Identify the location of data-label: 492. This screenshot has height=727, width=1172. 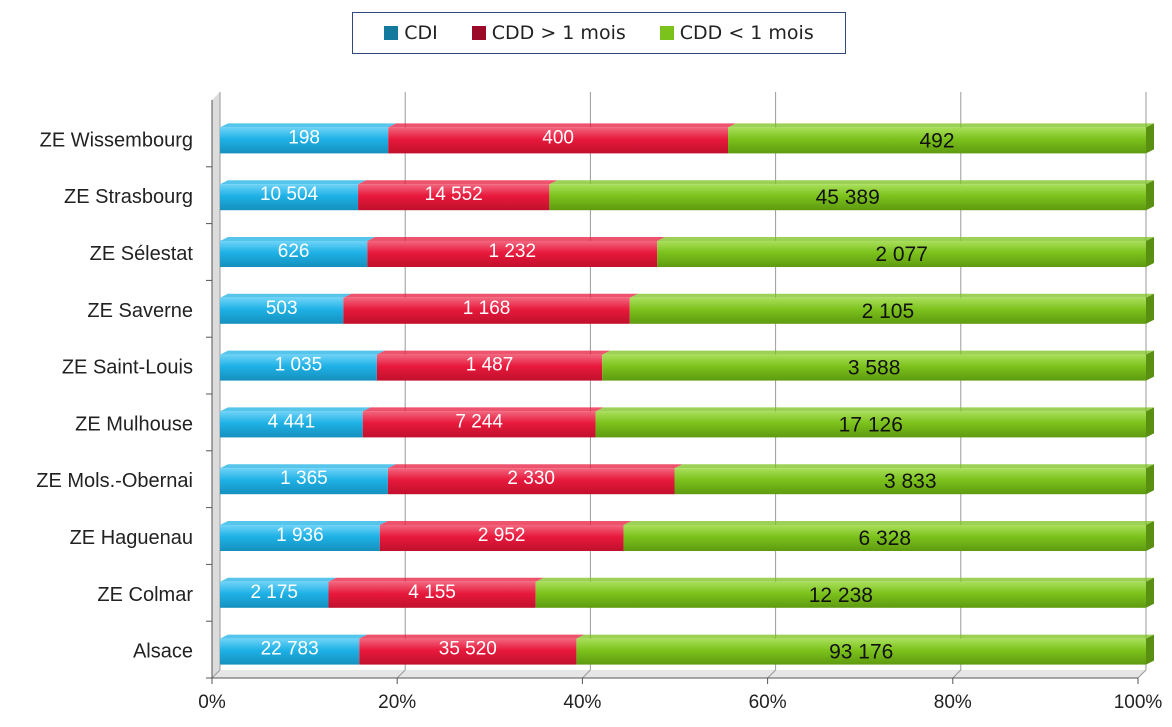
(936, 140).